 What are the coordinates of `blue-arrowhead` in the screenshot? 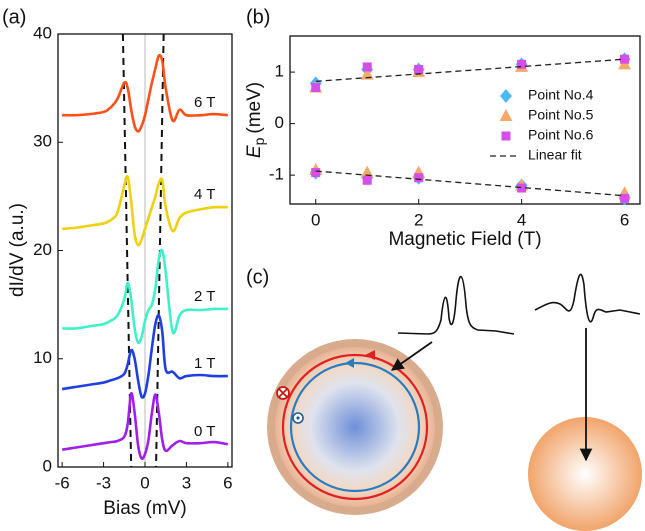 It's located at (349, 363).